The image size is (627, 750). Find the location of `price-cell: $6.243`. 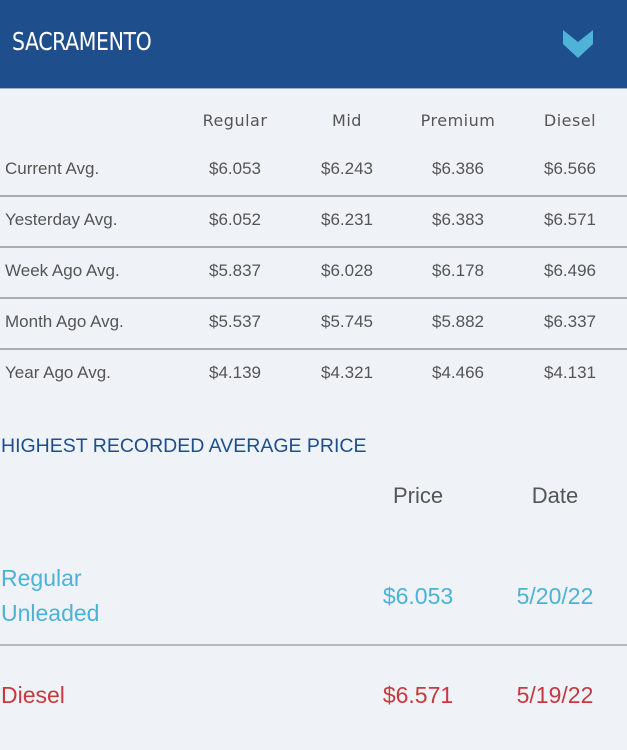

price-cell: $6.243 is located at coordinates (347, 168).